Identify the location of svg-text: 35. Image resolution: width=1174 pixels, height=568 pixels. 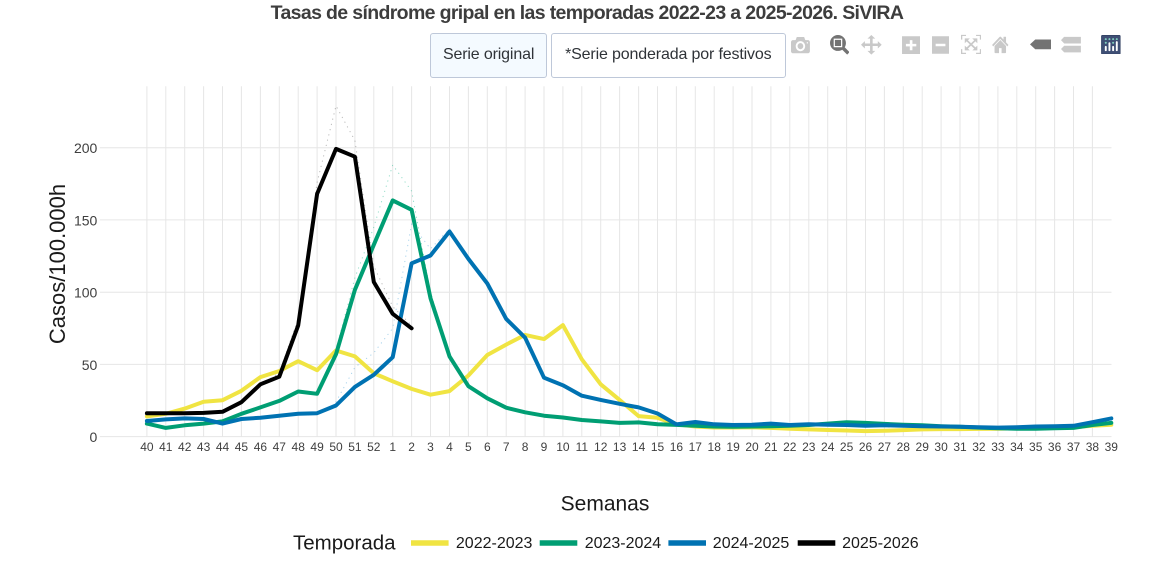
(1036, 447).